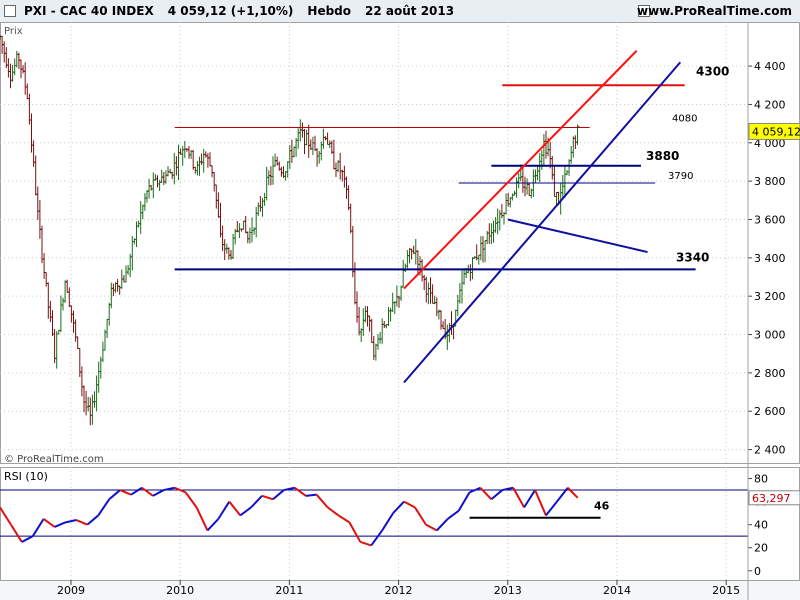 The height and width of the screenshot is (600, 800). I want to click on level-label-3790: 3790, so click(680, 176).